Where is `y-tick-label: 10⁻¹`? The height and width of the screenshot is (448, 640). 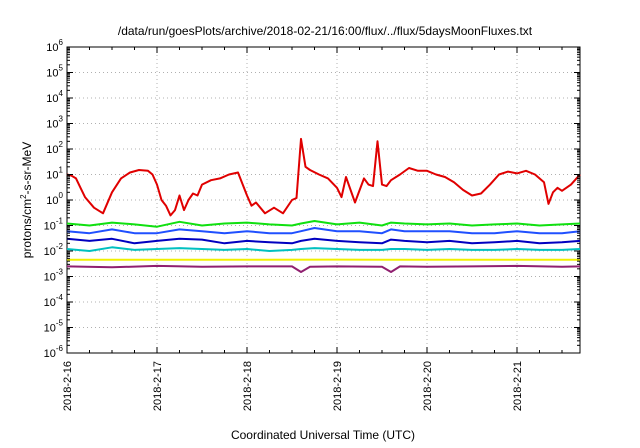
y-tick-label: 10⁻¹ is located at coordinates (54, 225).